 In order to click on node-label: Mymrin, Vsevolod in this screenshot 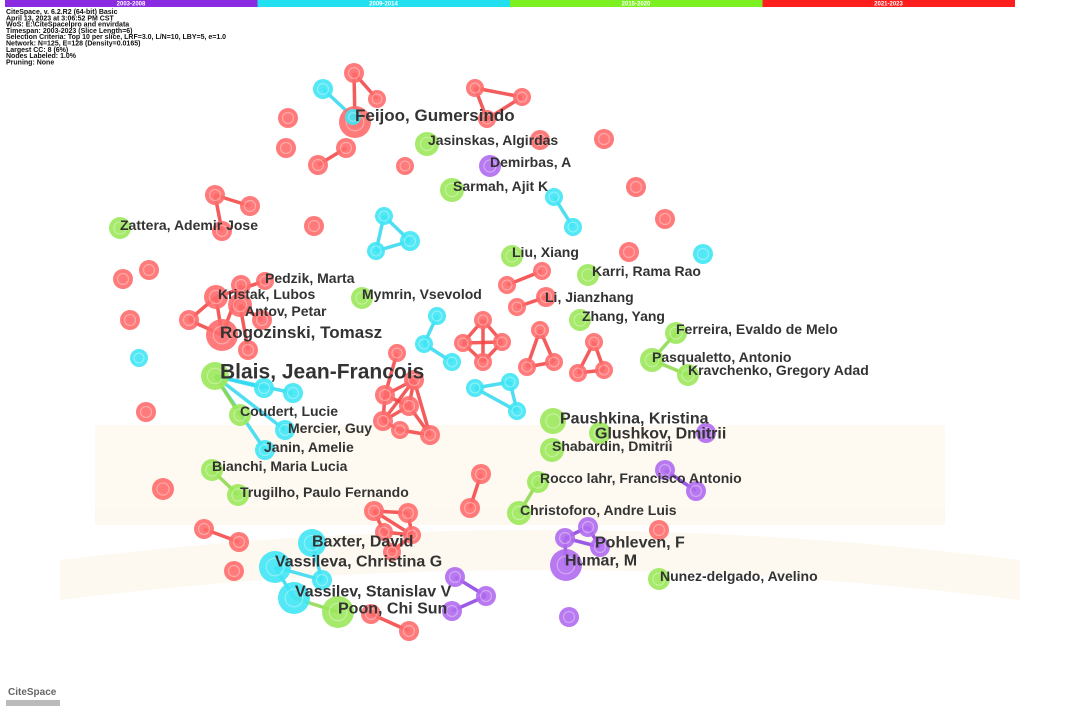, I will do `click(422, 294)`.